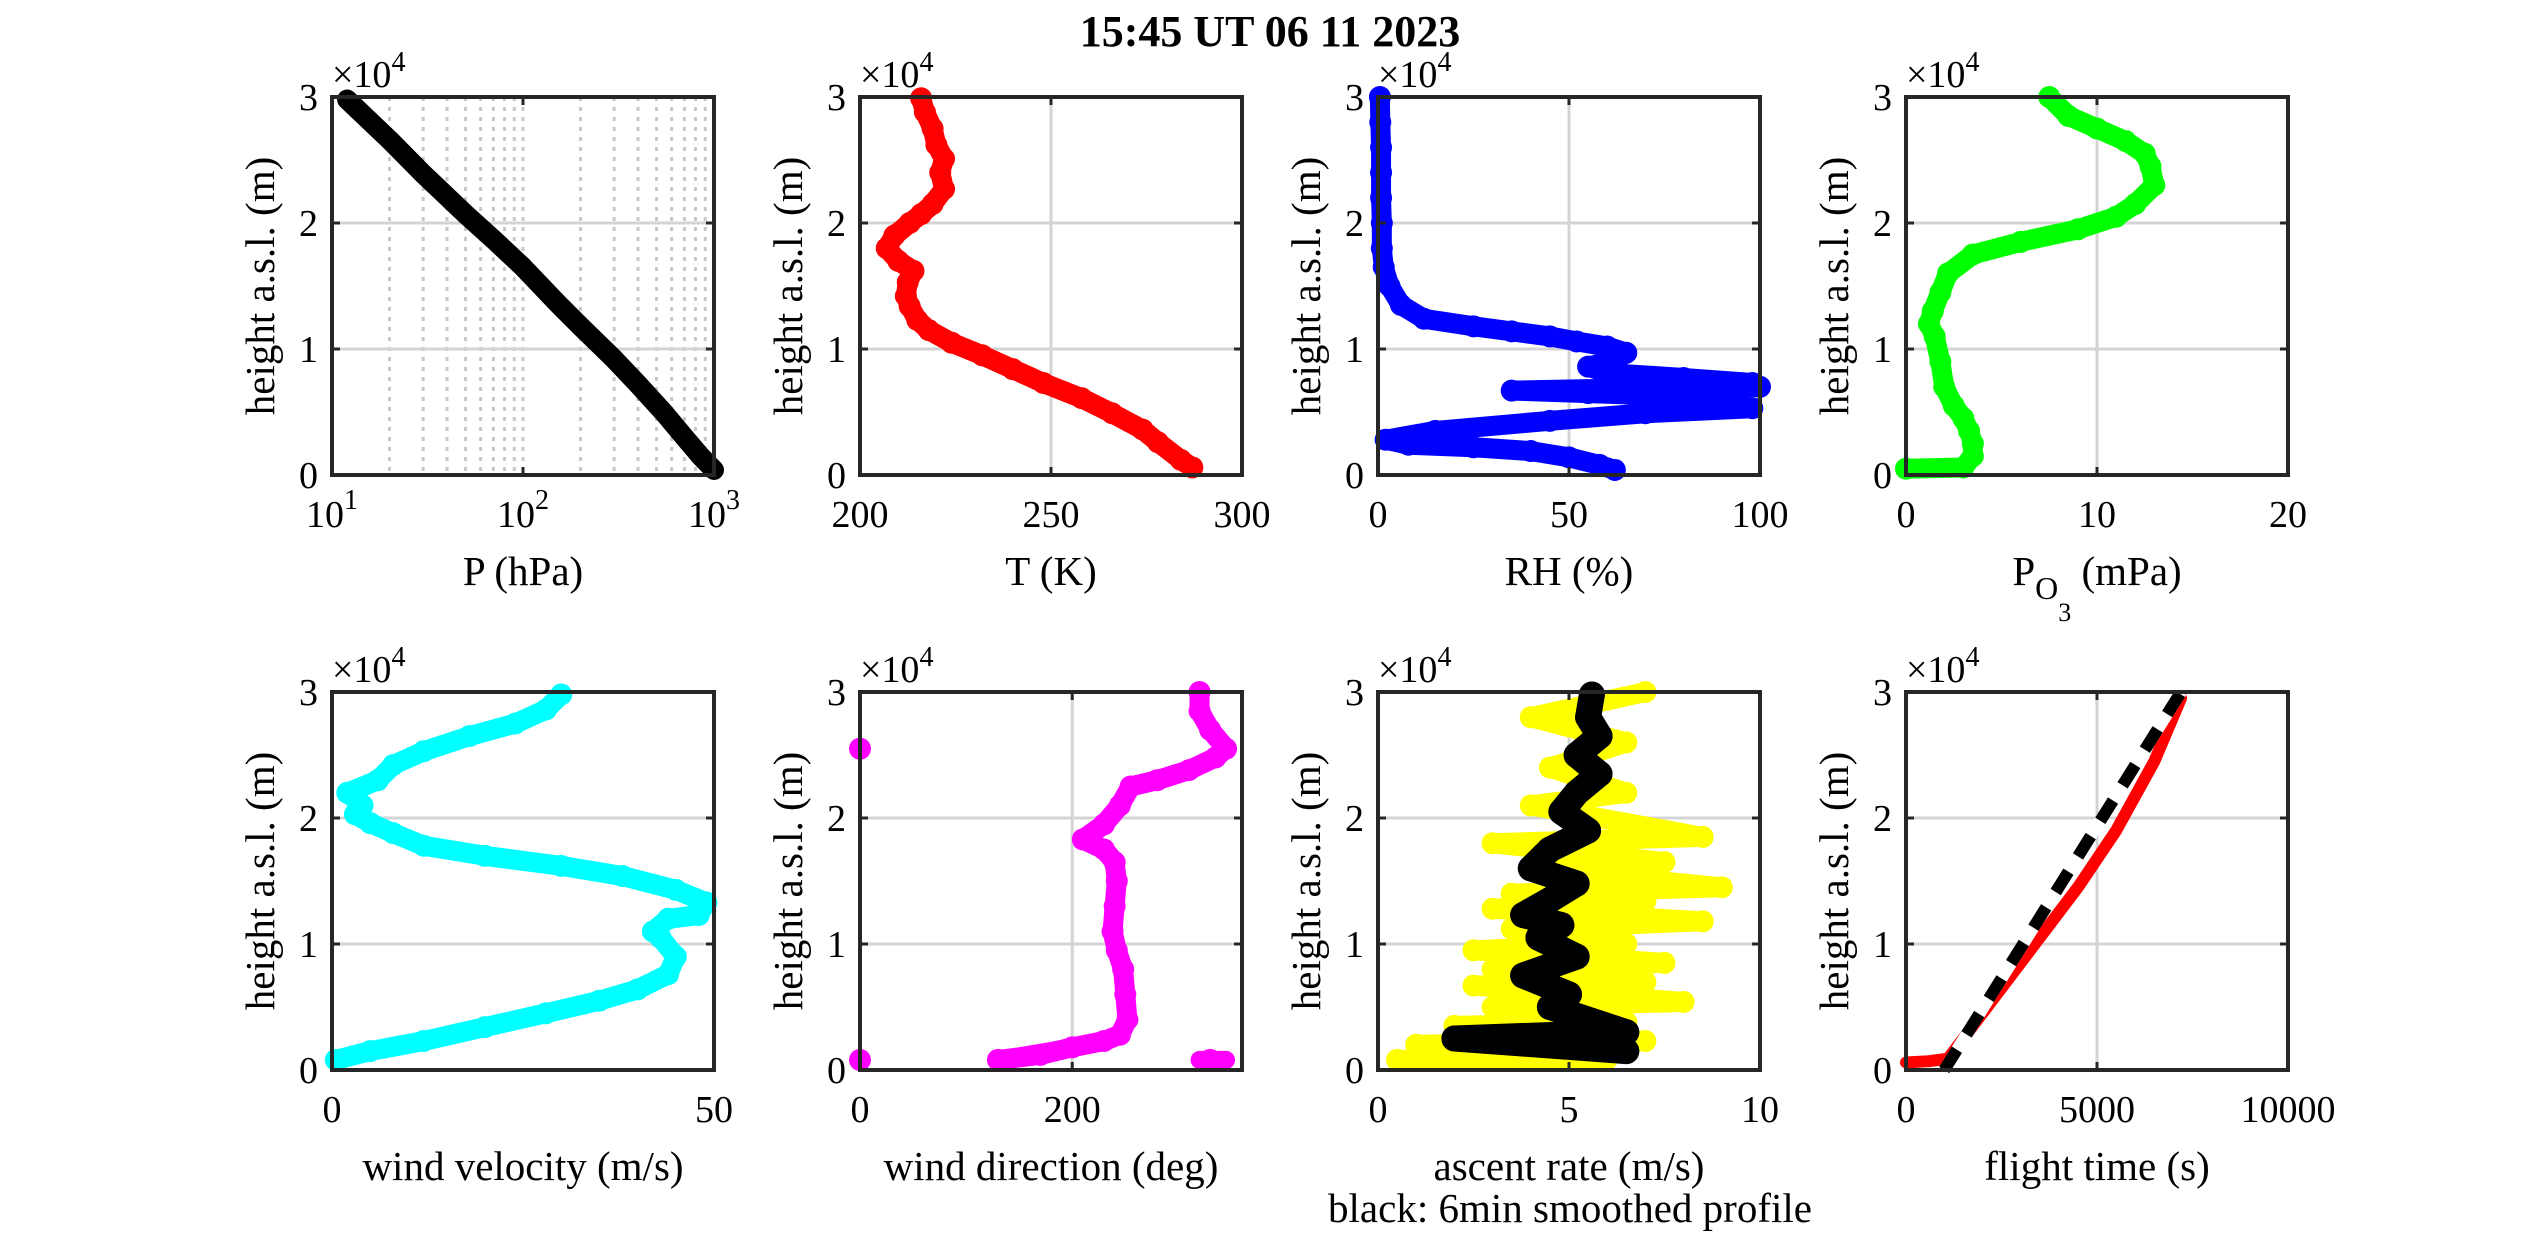 The height and width of the screenshot is (1255, 2532). What do you see at coordinates (2063, 881) in the screenshot?
I see `series-flight-time-reference` at bounding box center [2063, 881].